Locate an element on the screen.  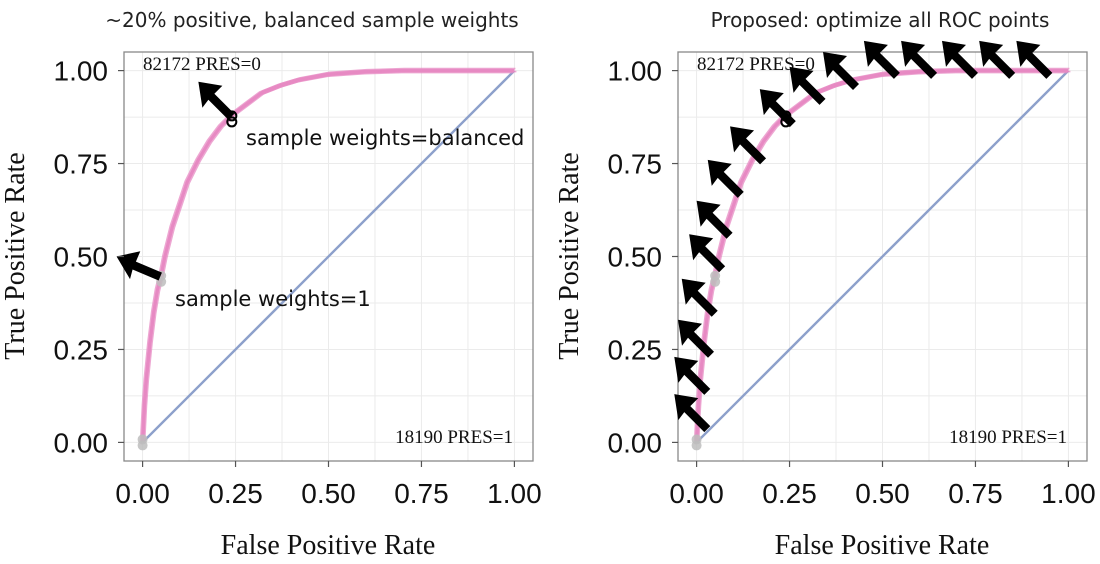
panel-title: Proposed: optimize all ROC points is located at coordinates (880, 20).